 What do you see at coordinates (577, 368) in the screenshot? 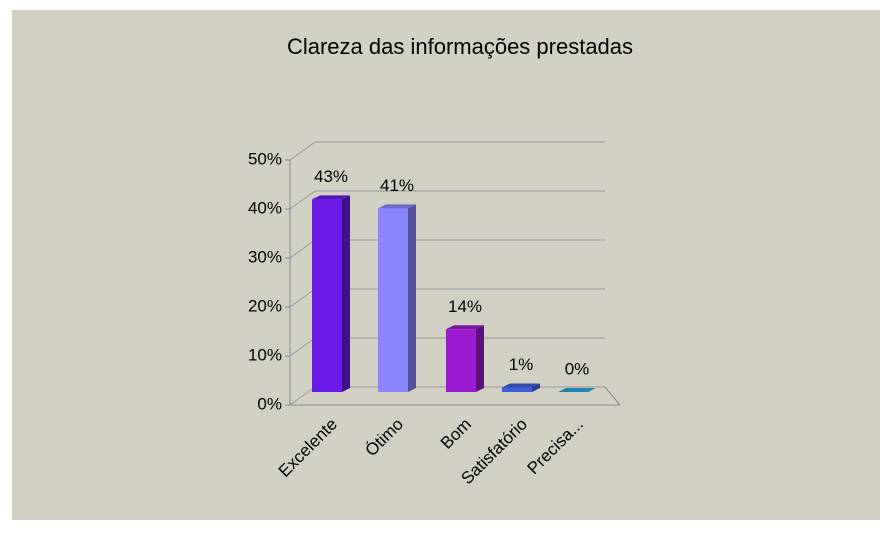
I see `value-label: 0%` at bounding box center [577, 368].